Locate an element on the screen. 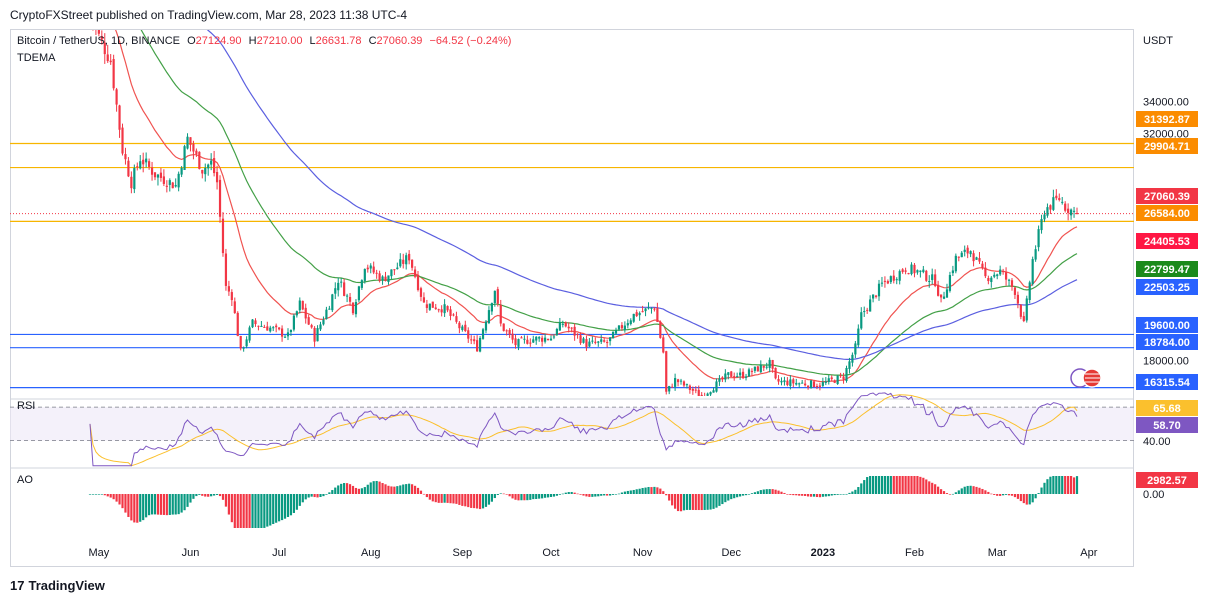 The image size is (1214, 603). level-price-tag-text: 19600.00 is located at coordinates (1167, 326).